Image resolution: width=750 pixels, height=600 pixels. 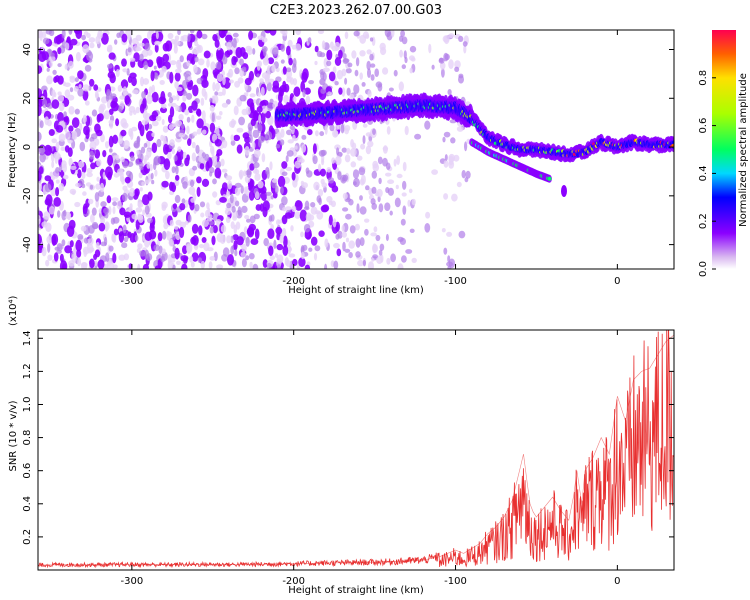 I want to click on heatmap-x-tick-label: 0, so click(x=617, y=281).